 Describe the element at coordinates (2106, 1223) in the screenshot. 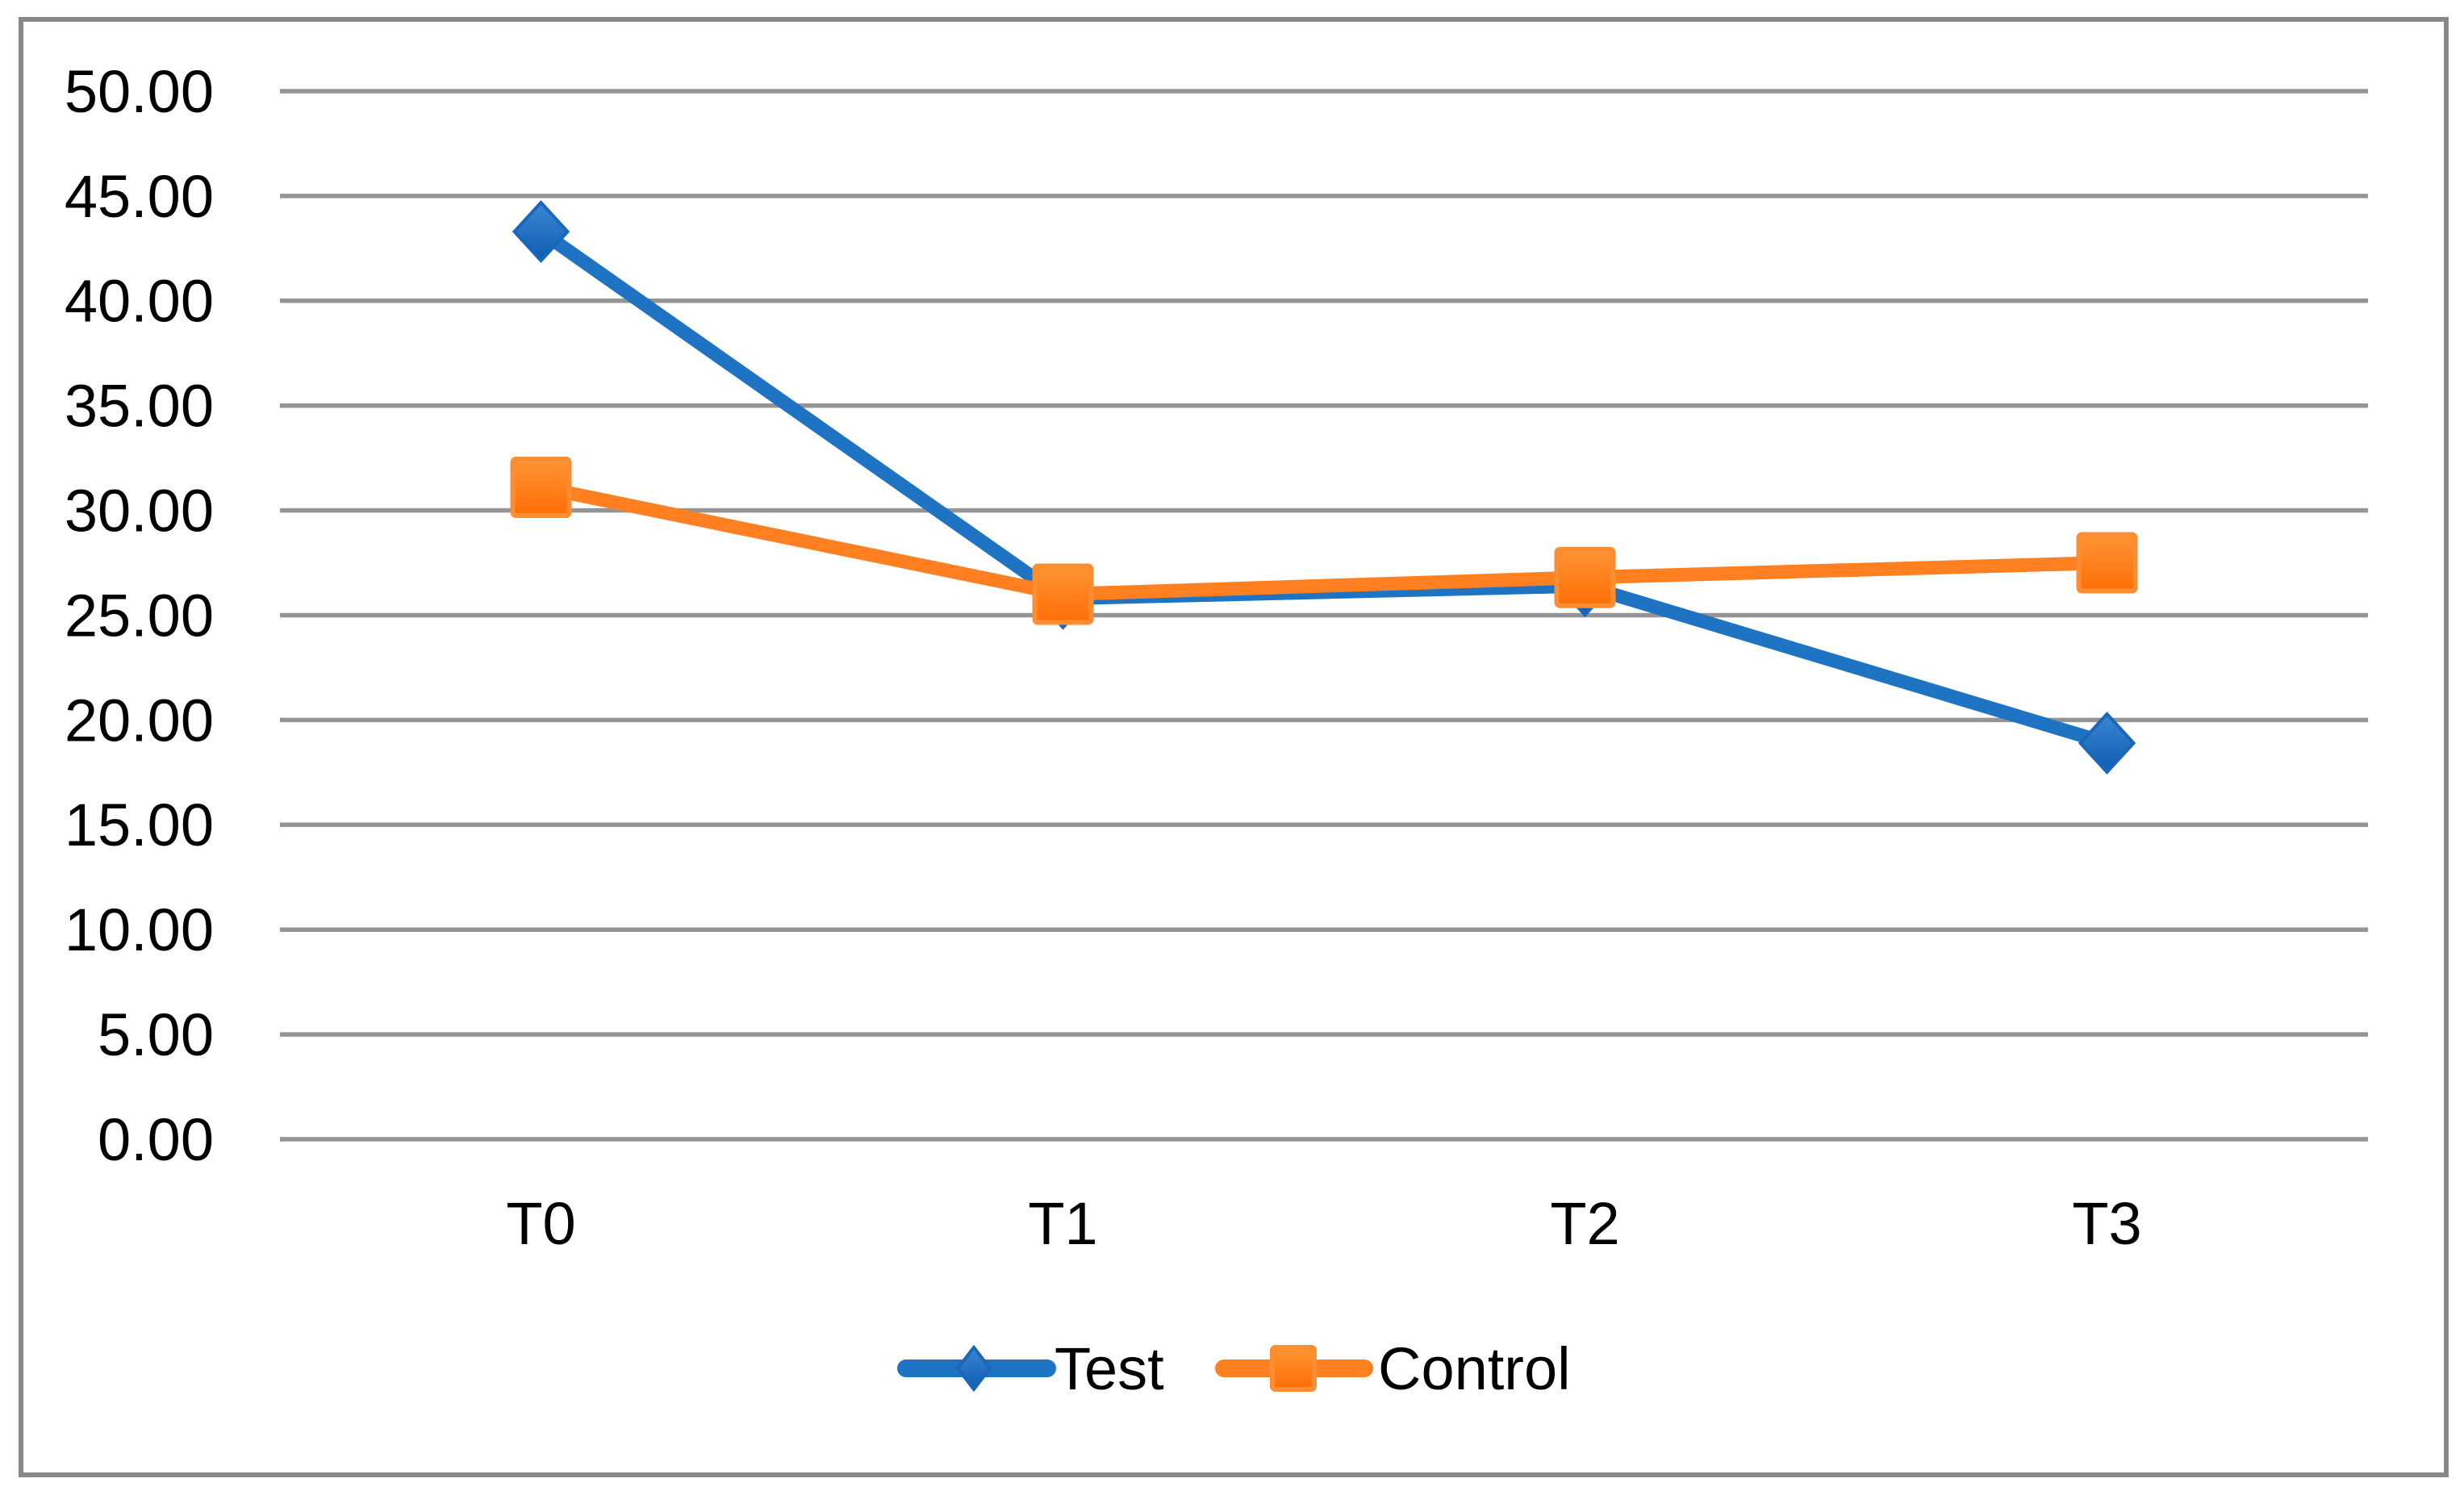

I see `x-tick-label: T3` at that location.